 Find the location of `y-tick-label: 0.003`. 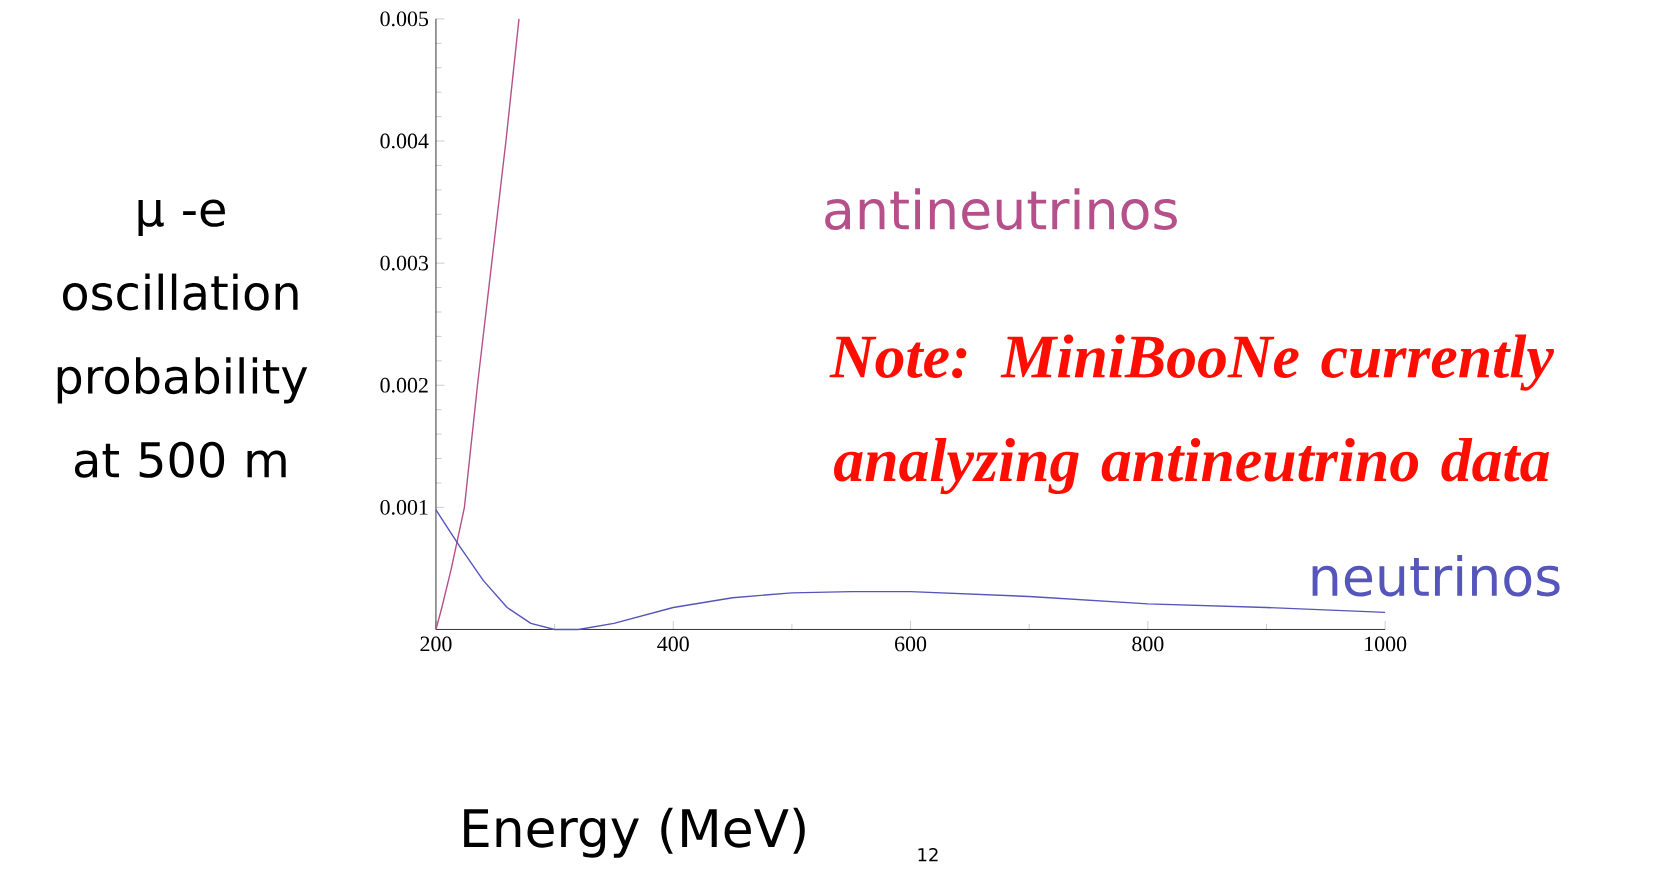

y-tick-label: 0.003 is located at coordinates (404, 263).